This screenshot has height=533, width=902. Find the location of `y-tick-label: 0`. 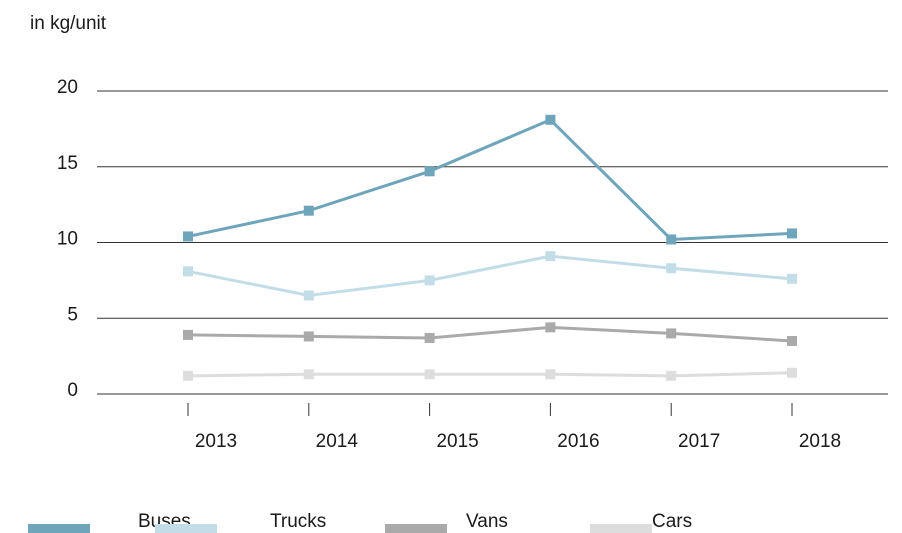

y-tick-label: 0 is located at coordinates (72, 390).